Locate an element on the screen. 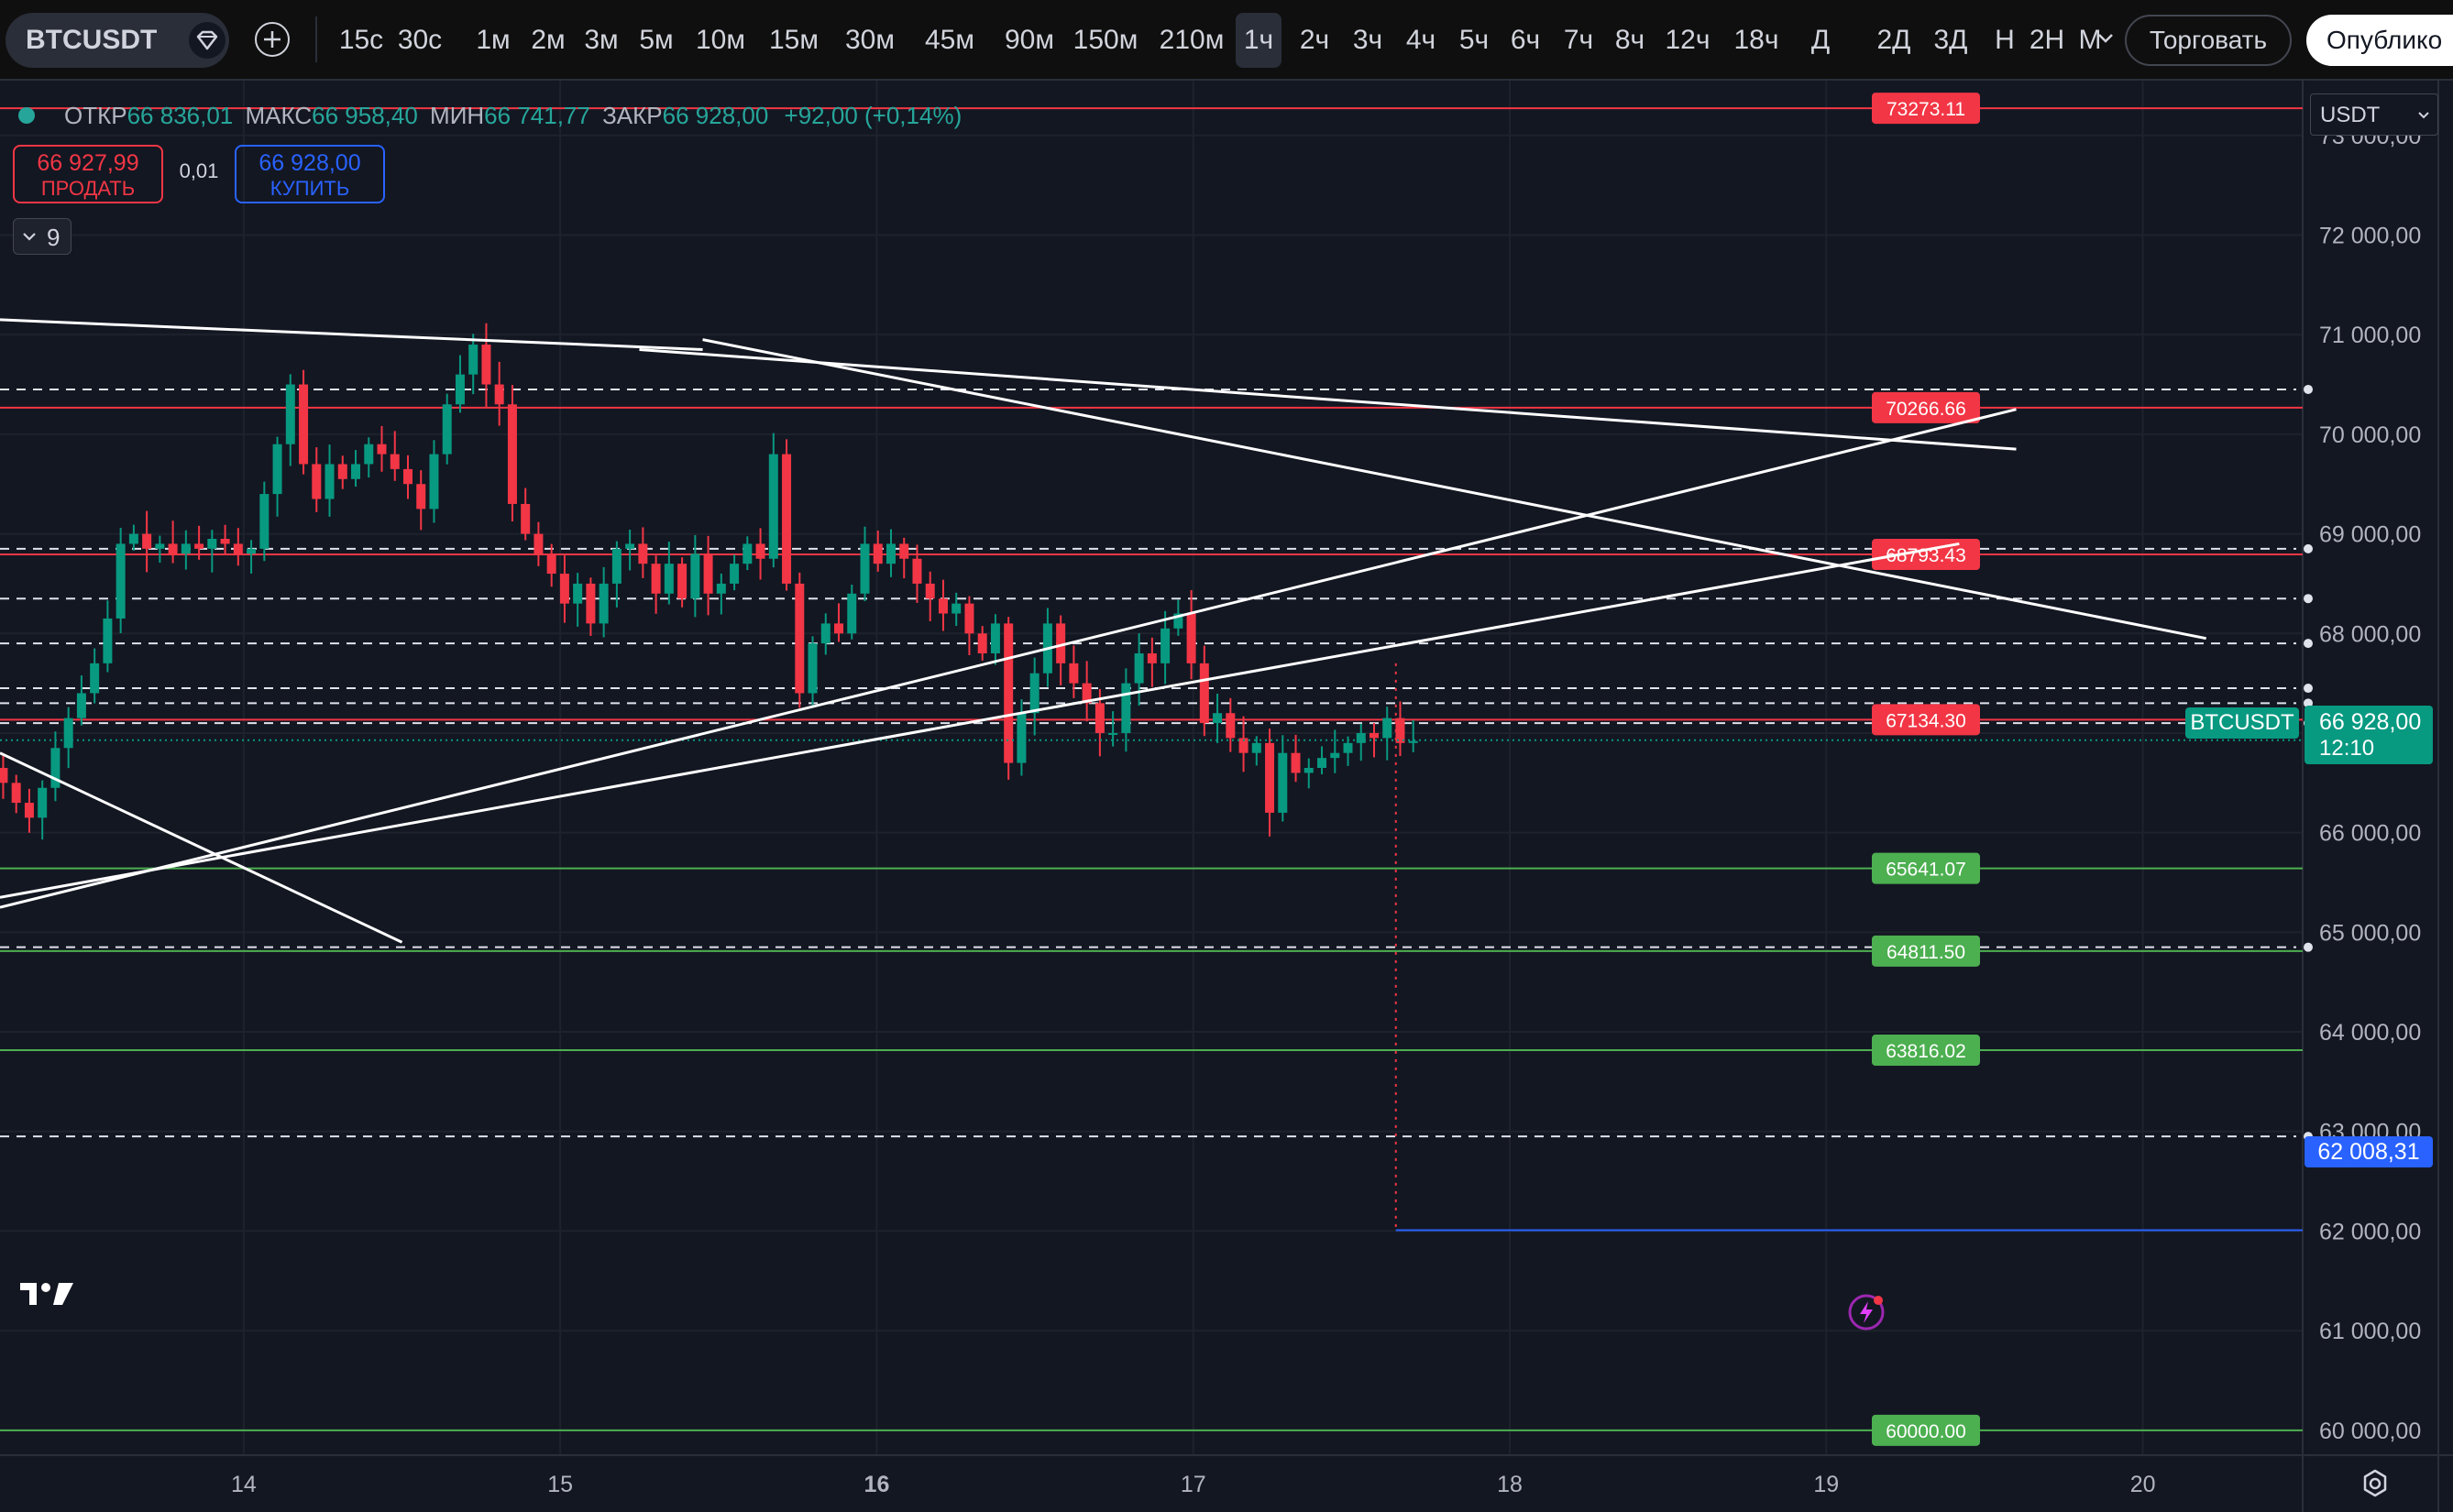  sell-button: 66 927,99 ПРОДАТЬ is located at coordinates (88, 174).